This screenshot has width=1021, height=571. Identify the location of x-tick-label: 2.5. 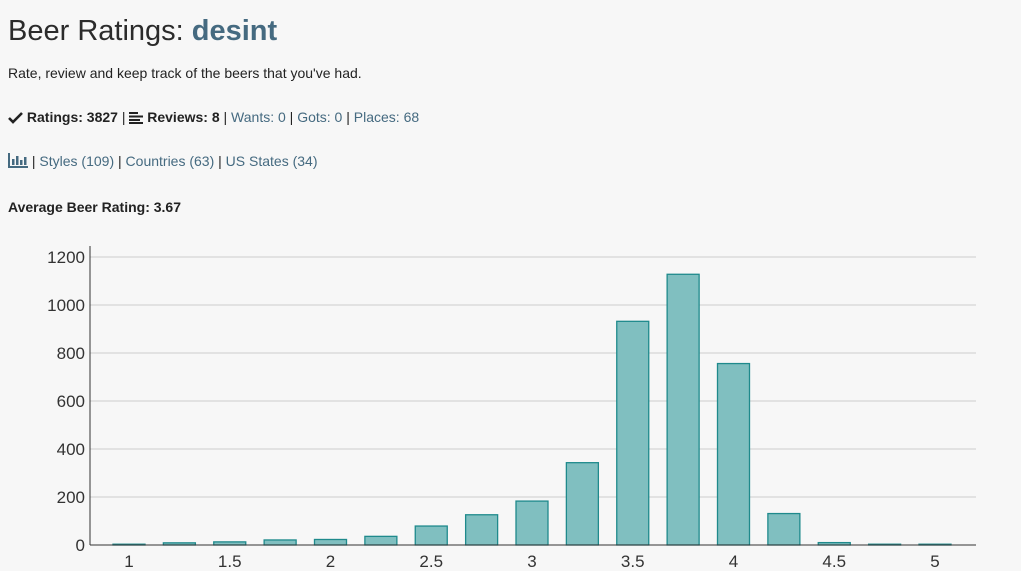
(431, 561).